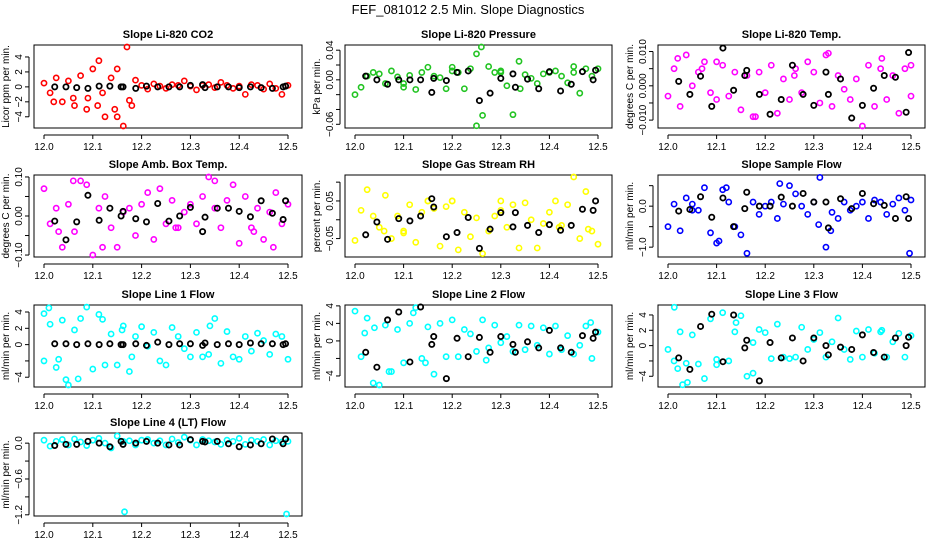 The width and height of the screenshot is (936, 540). What do you see at coordinates (317, 216) in the screenshot?
I see `y-axis-label: percent per min.` at bounding box center [317, 216].